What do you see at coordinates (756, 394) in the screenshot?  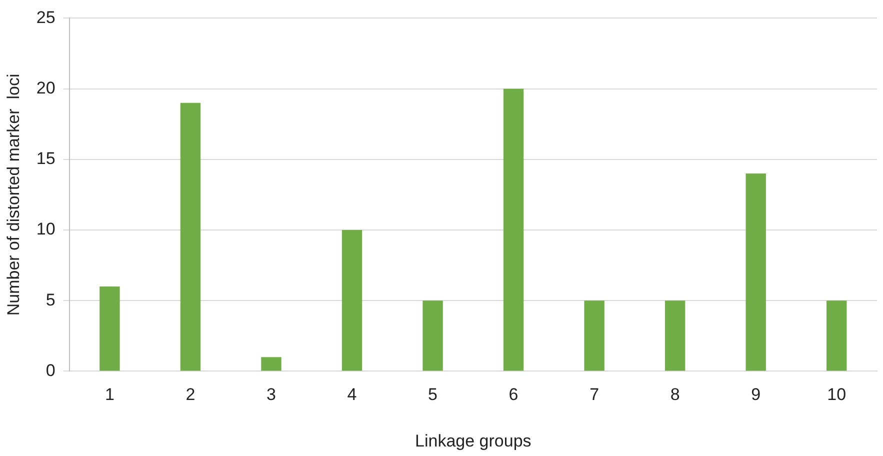 I see `x-tick-label: 9` at bounding box center [756, 394].